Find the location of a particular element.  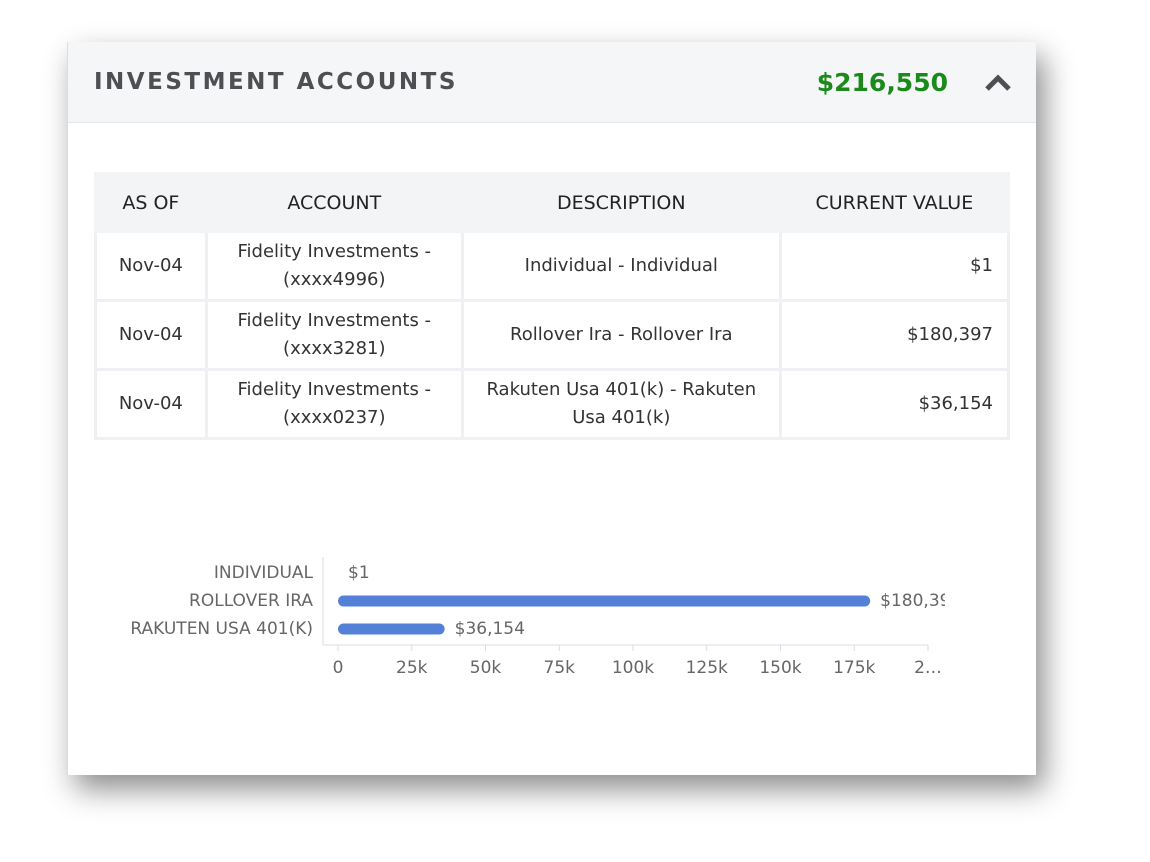

total: $216,550 is located at coordinates (882, 82).